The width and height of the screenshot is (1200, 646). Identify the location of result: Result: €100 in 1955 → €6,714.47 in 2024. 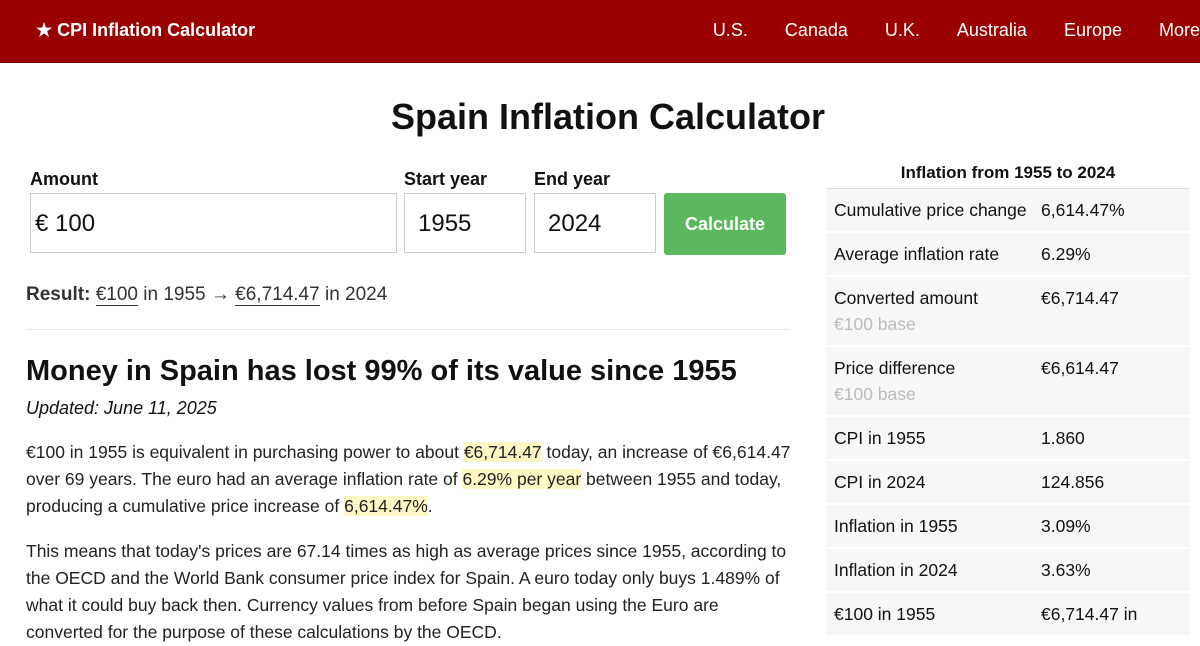
(206, 295).